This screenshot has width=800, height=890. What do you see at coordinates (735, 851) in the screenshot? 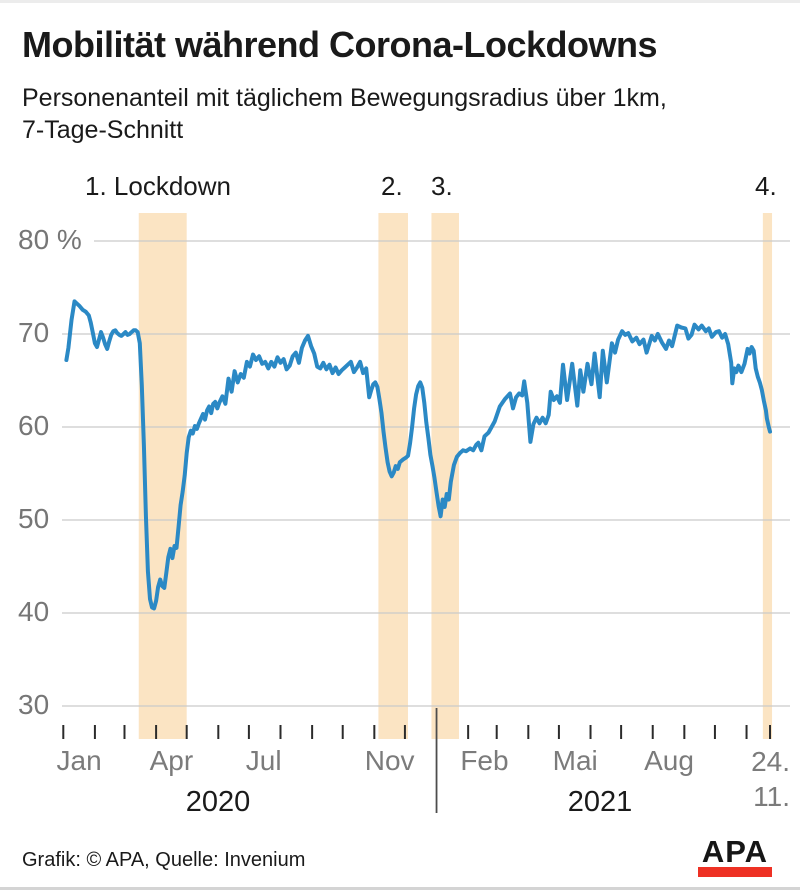
I see `apa-logo-text: APA` at bounding box center [735, 851].